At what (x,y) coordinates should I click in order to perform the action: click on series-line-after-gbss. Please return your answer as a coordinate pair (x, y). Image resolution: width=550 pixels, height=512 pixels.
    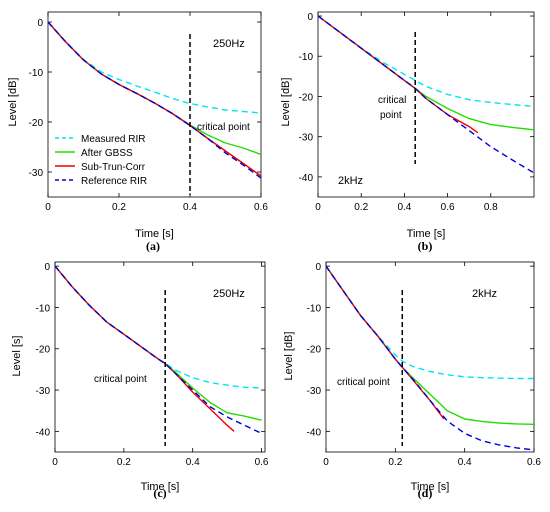
    Looking at the image, I should click on (426, 73).